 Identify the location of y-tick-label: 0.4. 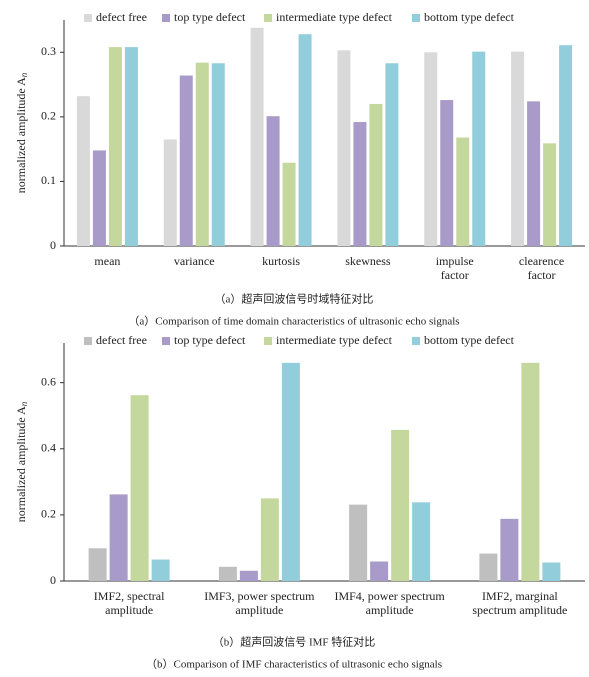
(48, 448).